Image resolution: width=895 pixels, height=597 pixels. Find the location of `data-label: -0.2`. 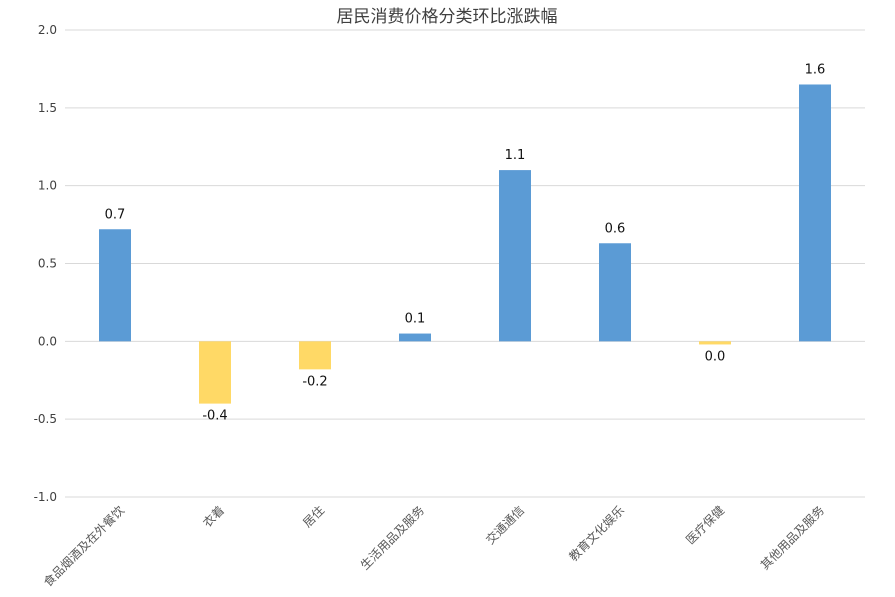

data-label: -0.2 is located at coordinates (314, 381).